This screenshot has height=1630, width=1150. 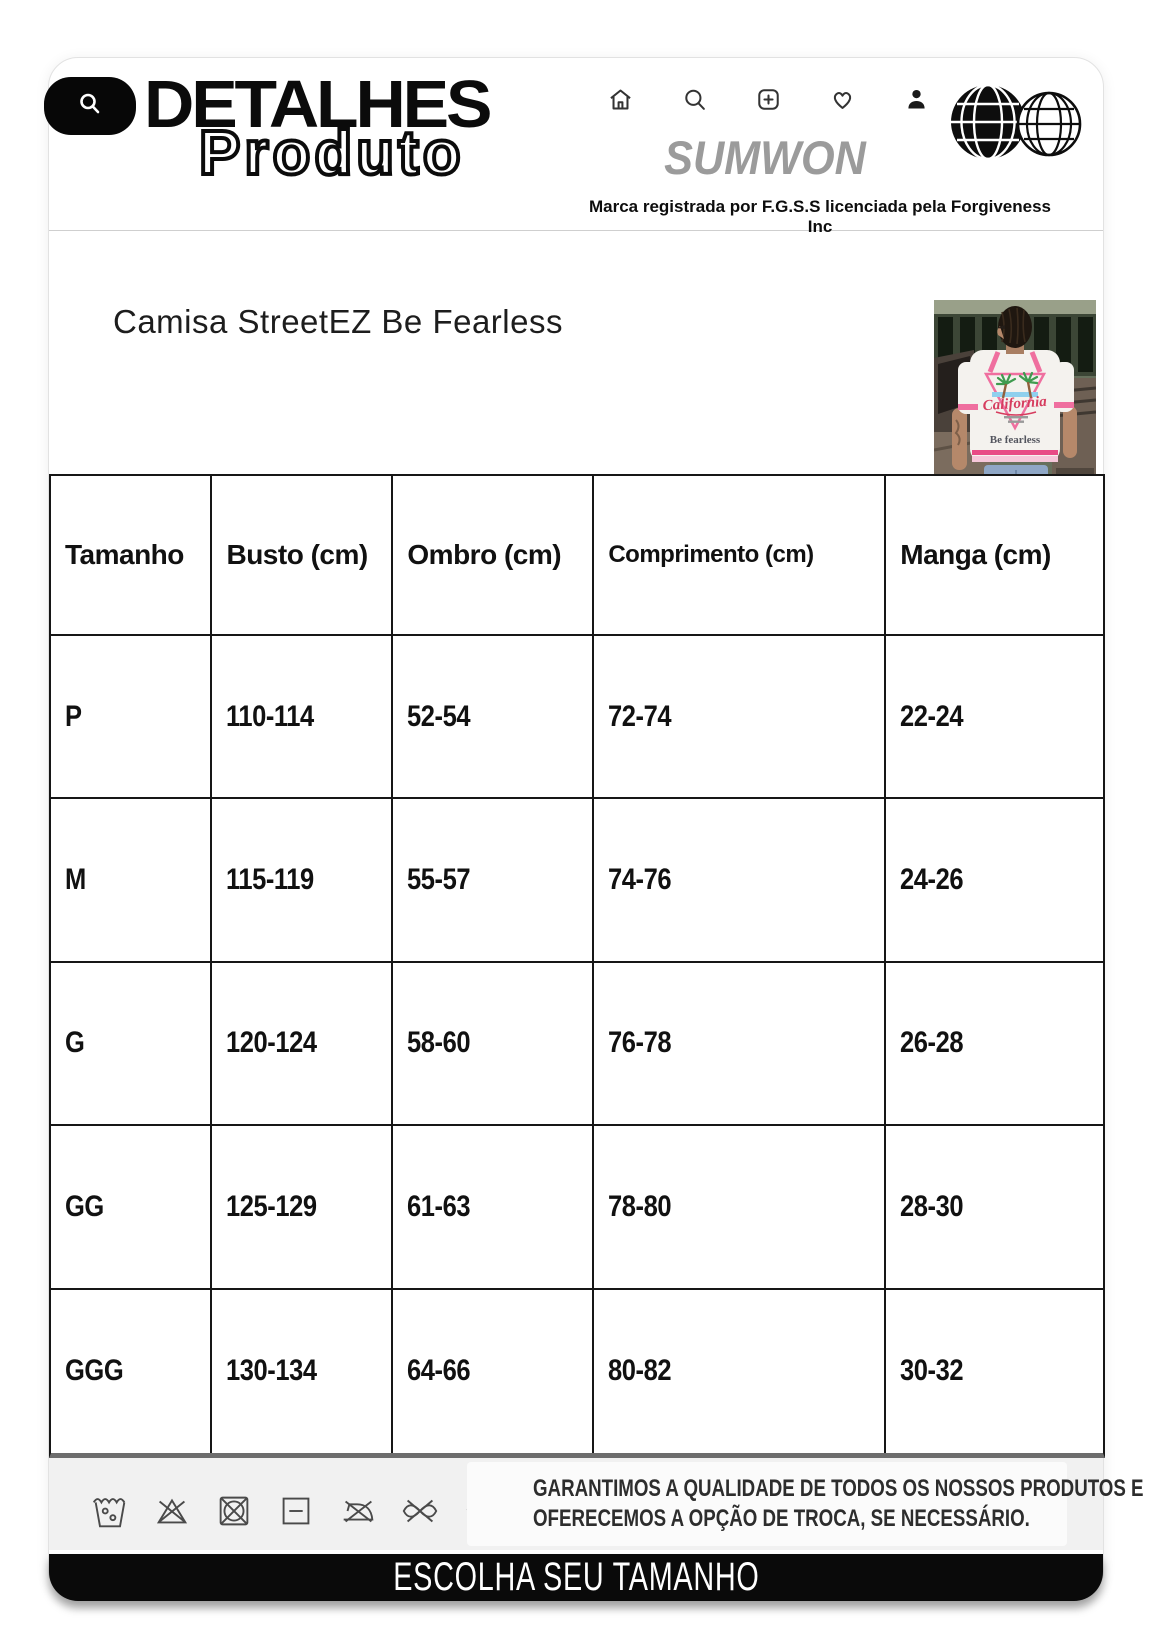 I want to click on choose-size-label: ESCOLHA SEU TAMANHO, so click(x=576, y=1577).